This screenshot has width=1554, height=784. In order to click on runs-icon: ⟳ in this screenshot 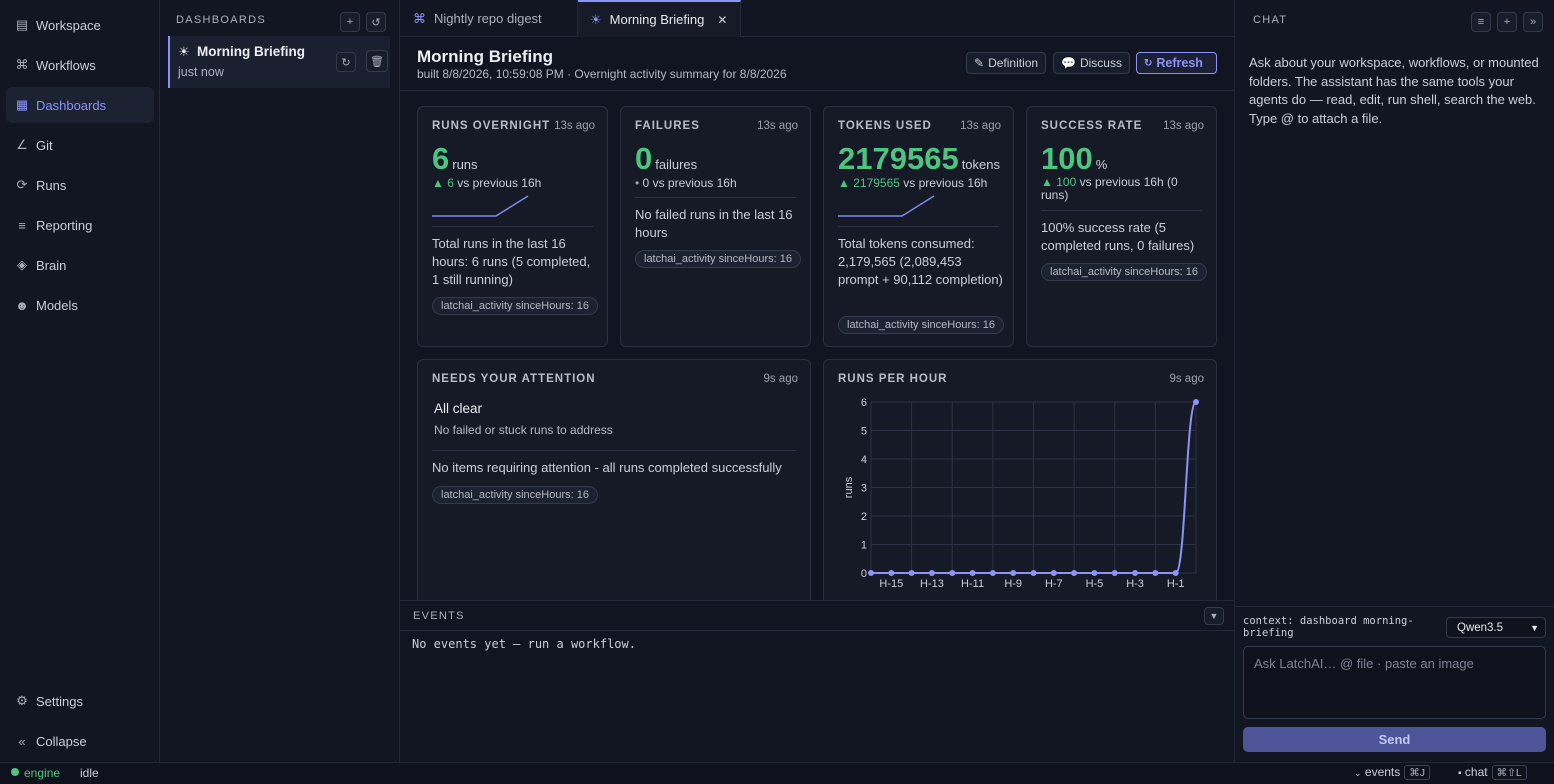, I will do `click(22, 184)`.